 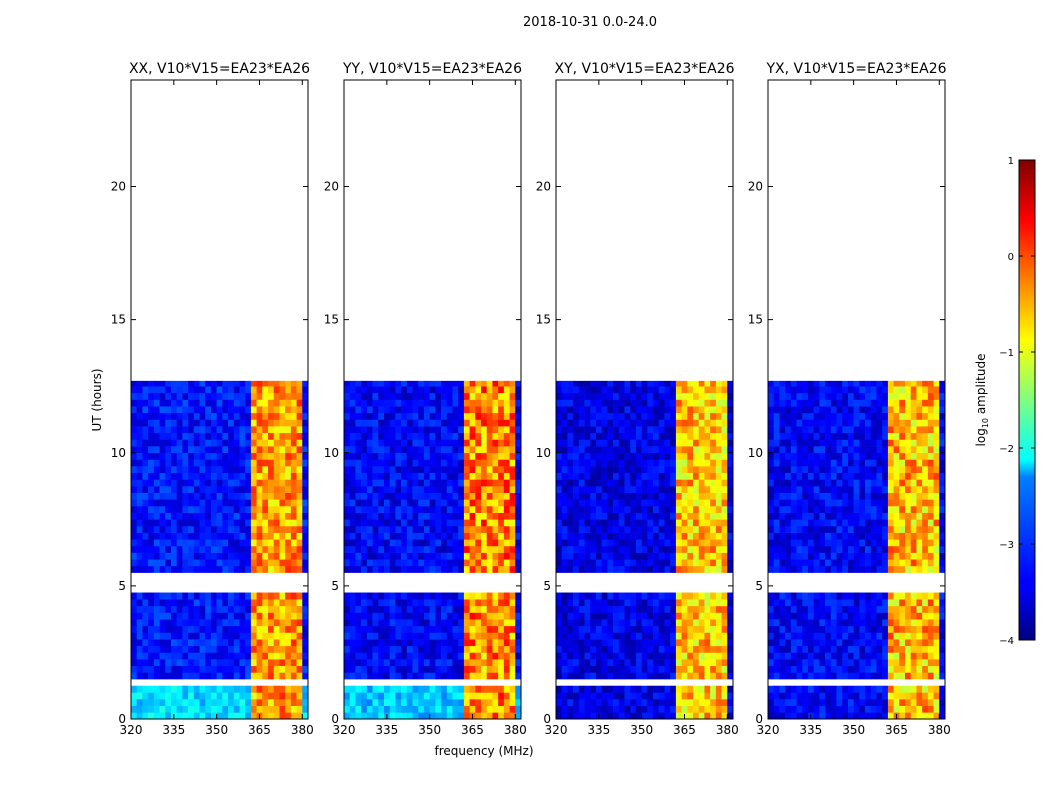 What do you see at coordinates (173, 730) in the screenshot?
I see `x-tick-label: 335` at bounding box center [173, 730].